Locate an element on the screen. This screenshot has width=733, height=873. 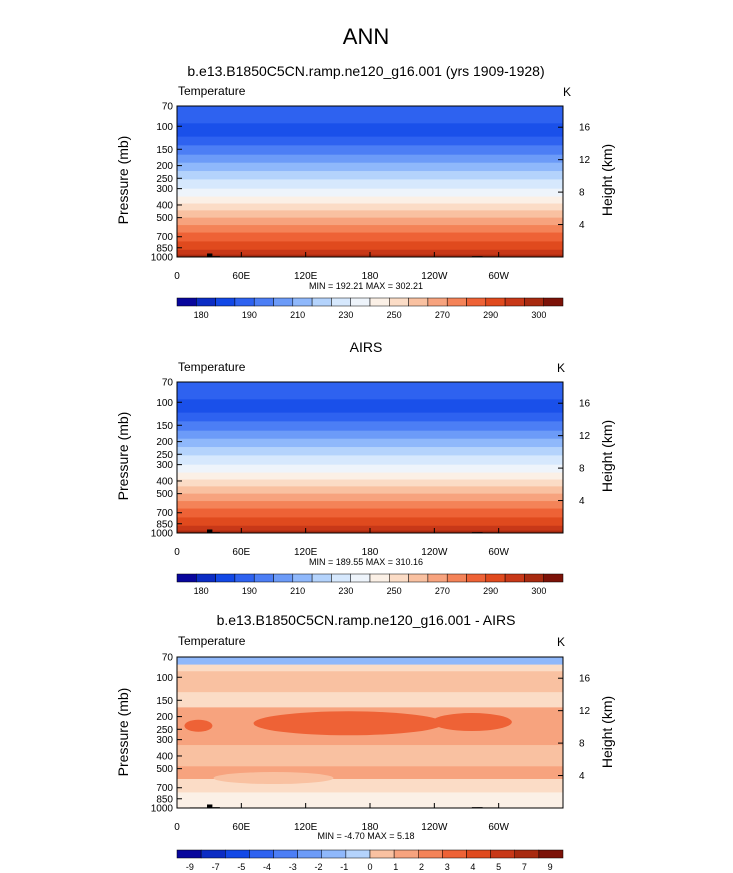
tick-label: 70 is located at coordinates (168, 658).